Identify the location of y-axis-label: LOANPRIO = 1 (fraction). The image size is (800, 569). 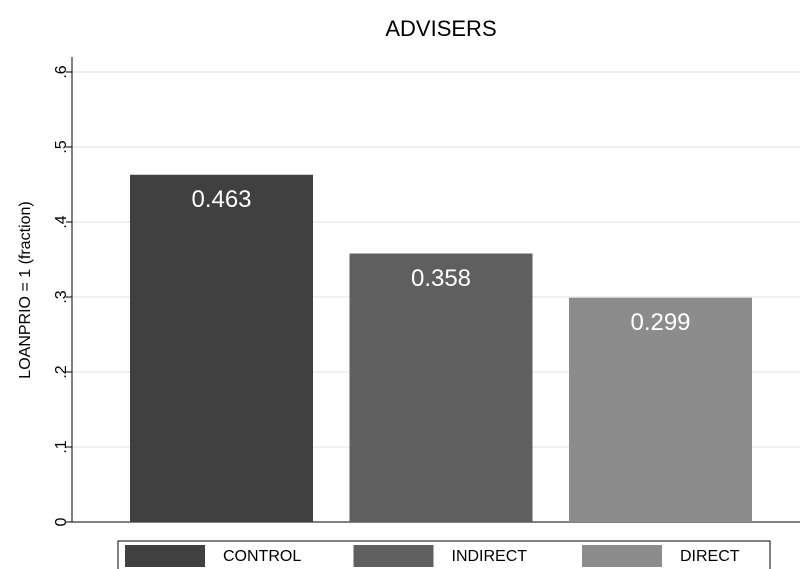
(25, 289).